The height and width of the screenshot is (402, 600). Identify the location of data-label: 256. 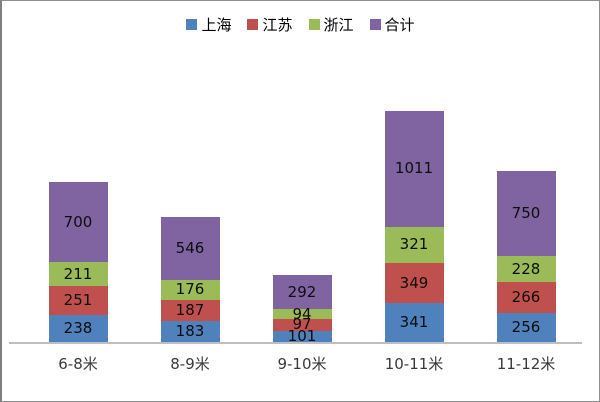
(526, 326).